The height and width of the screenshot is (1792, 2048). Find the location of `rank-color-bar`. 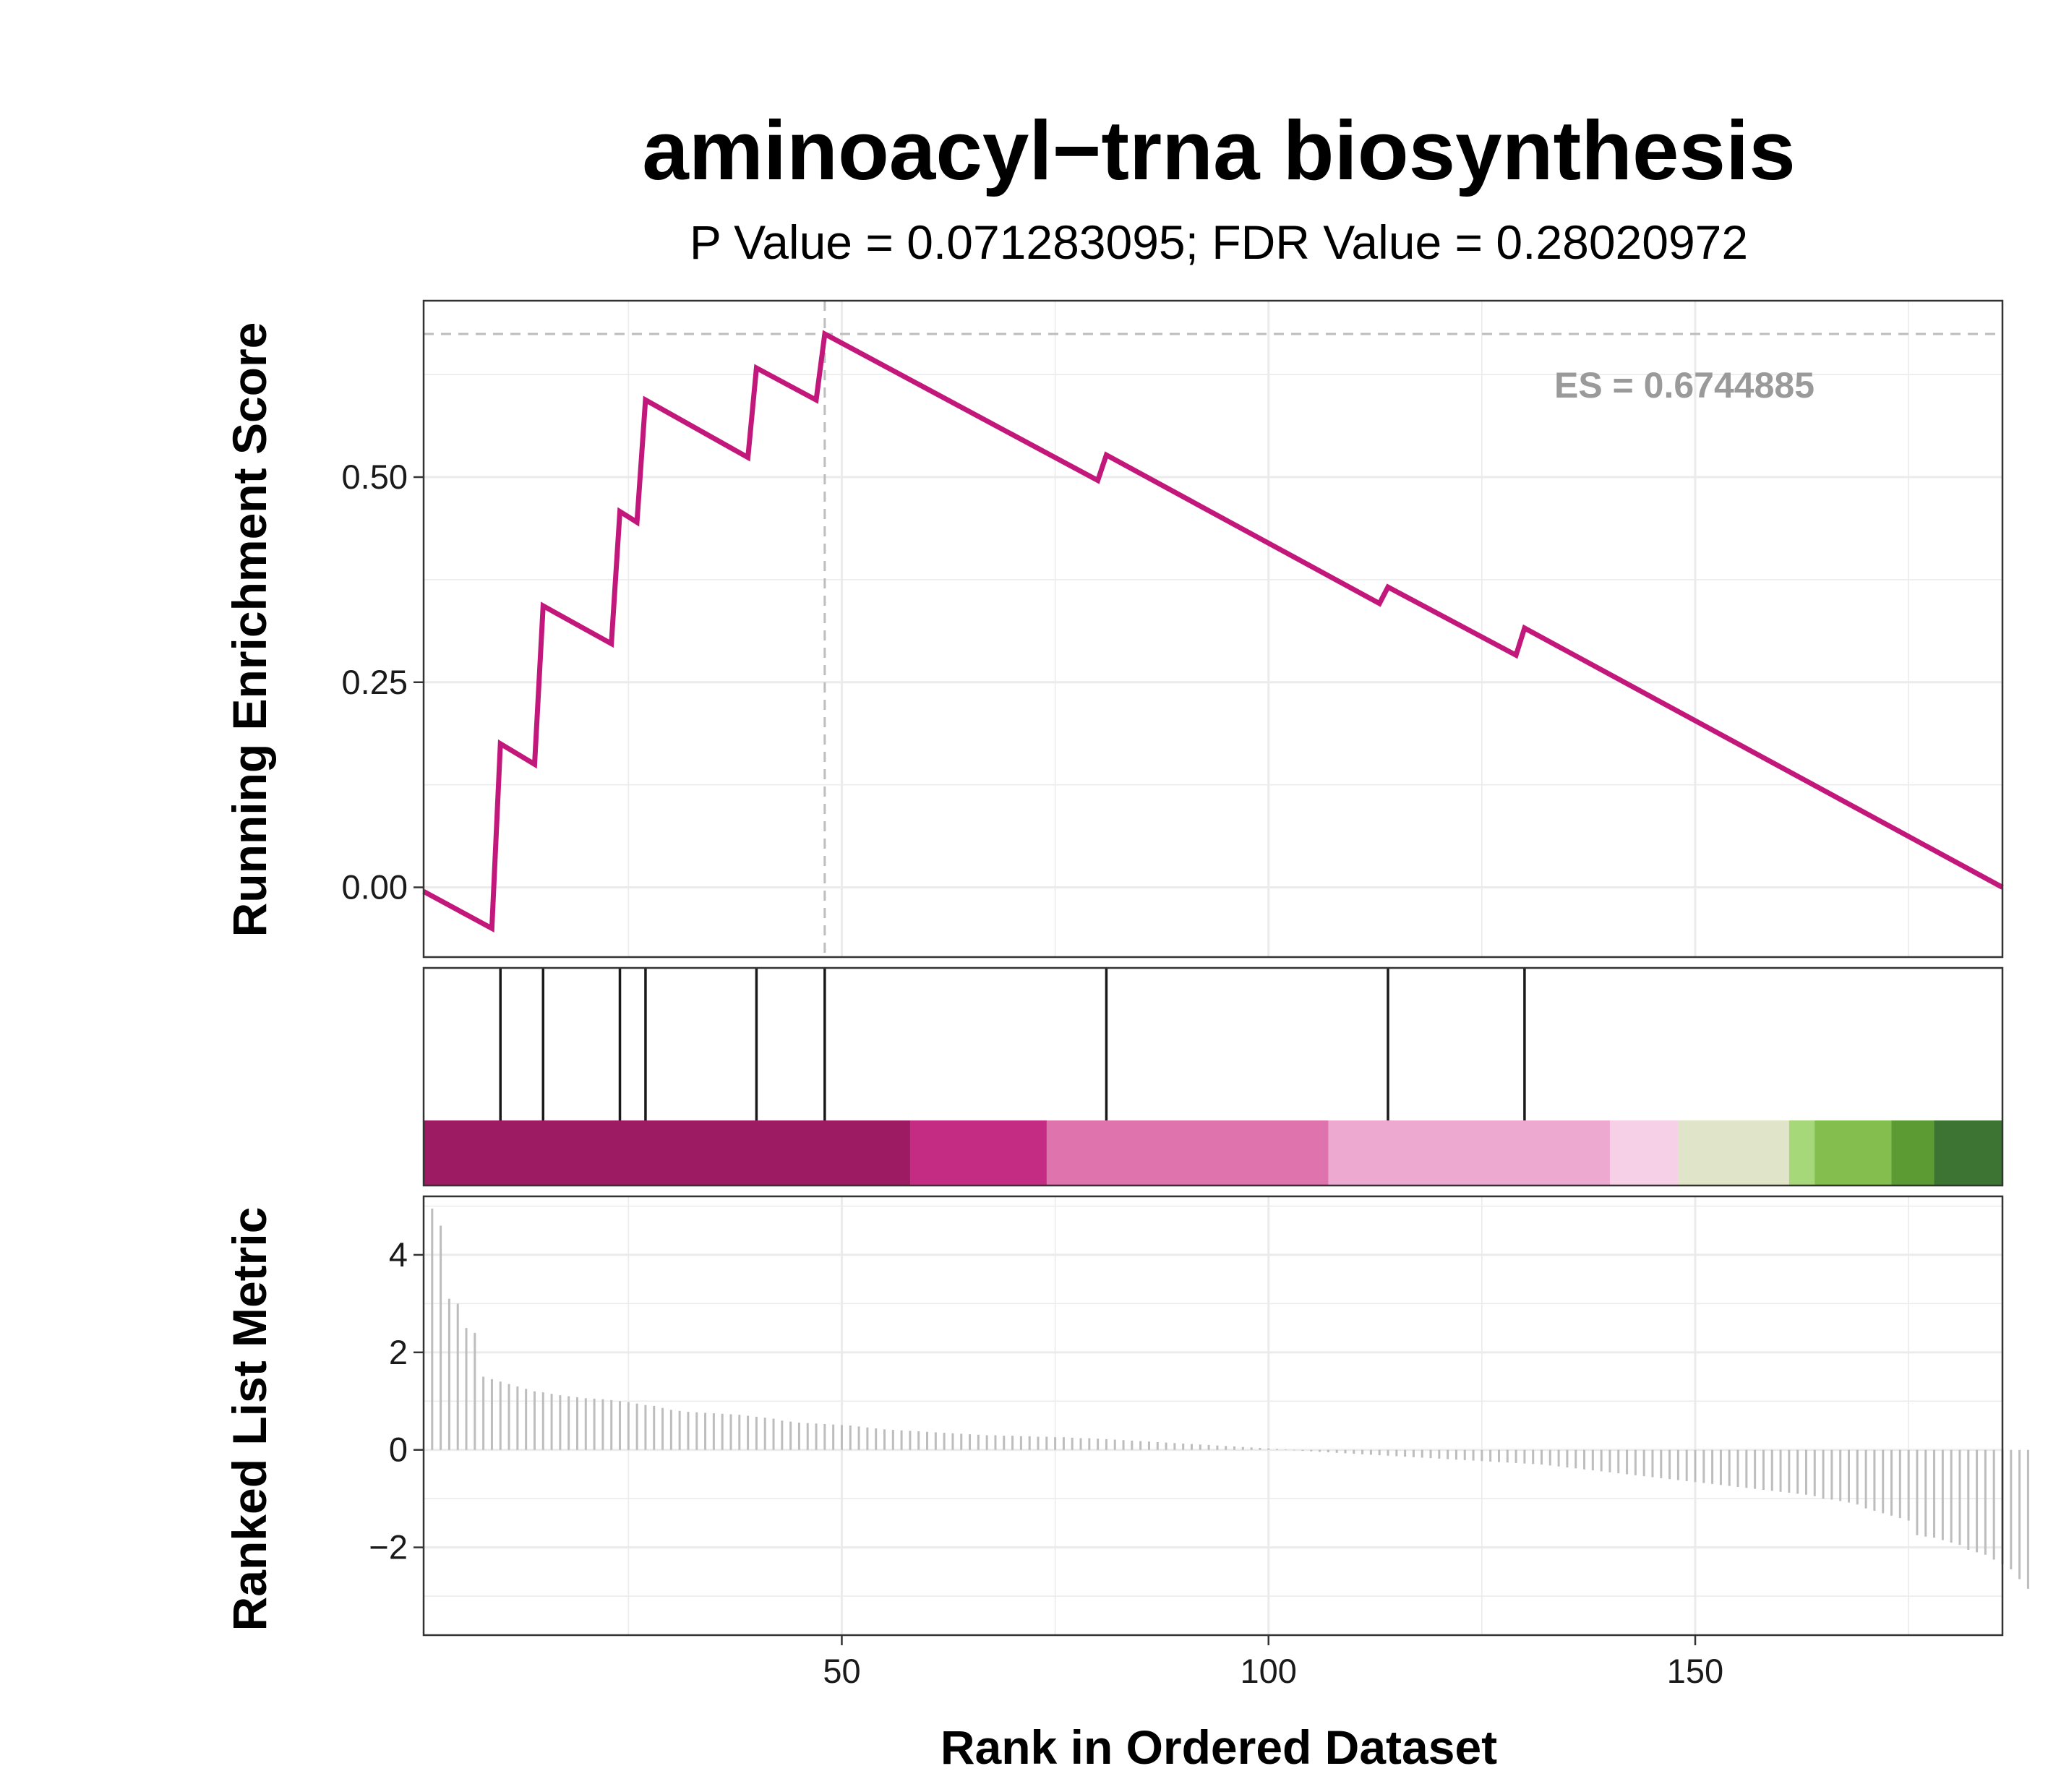

rank-color-bar is located at coordinates (1213, 1153).